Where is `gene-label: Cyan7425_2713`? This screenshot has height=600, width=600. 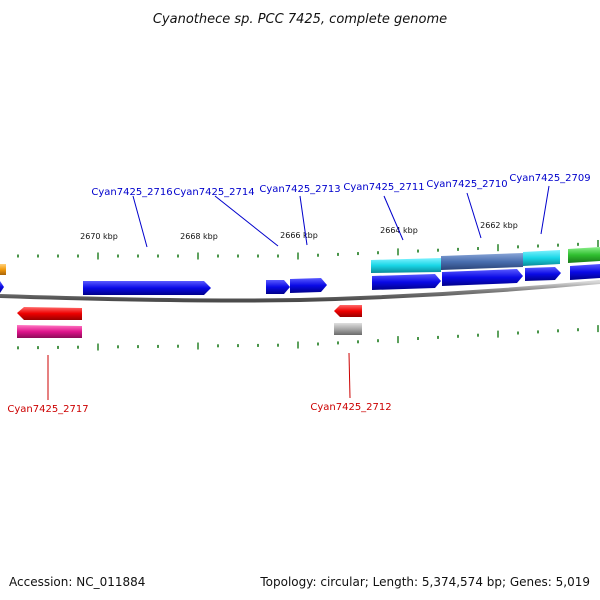
gene-label: Cyan7425_2713 is located at coordinates (299, 189).